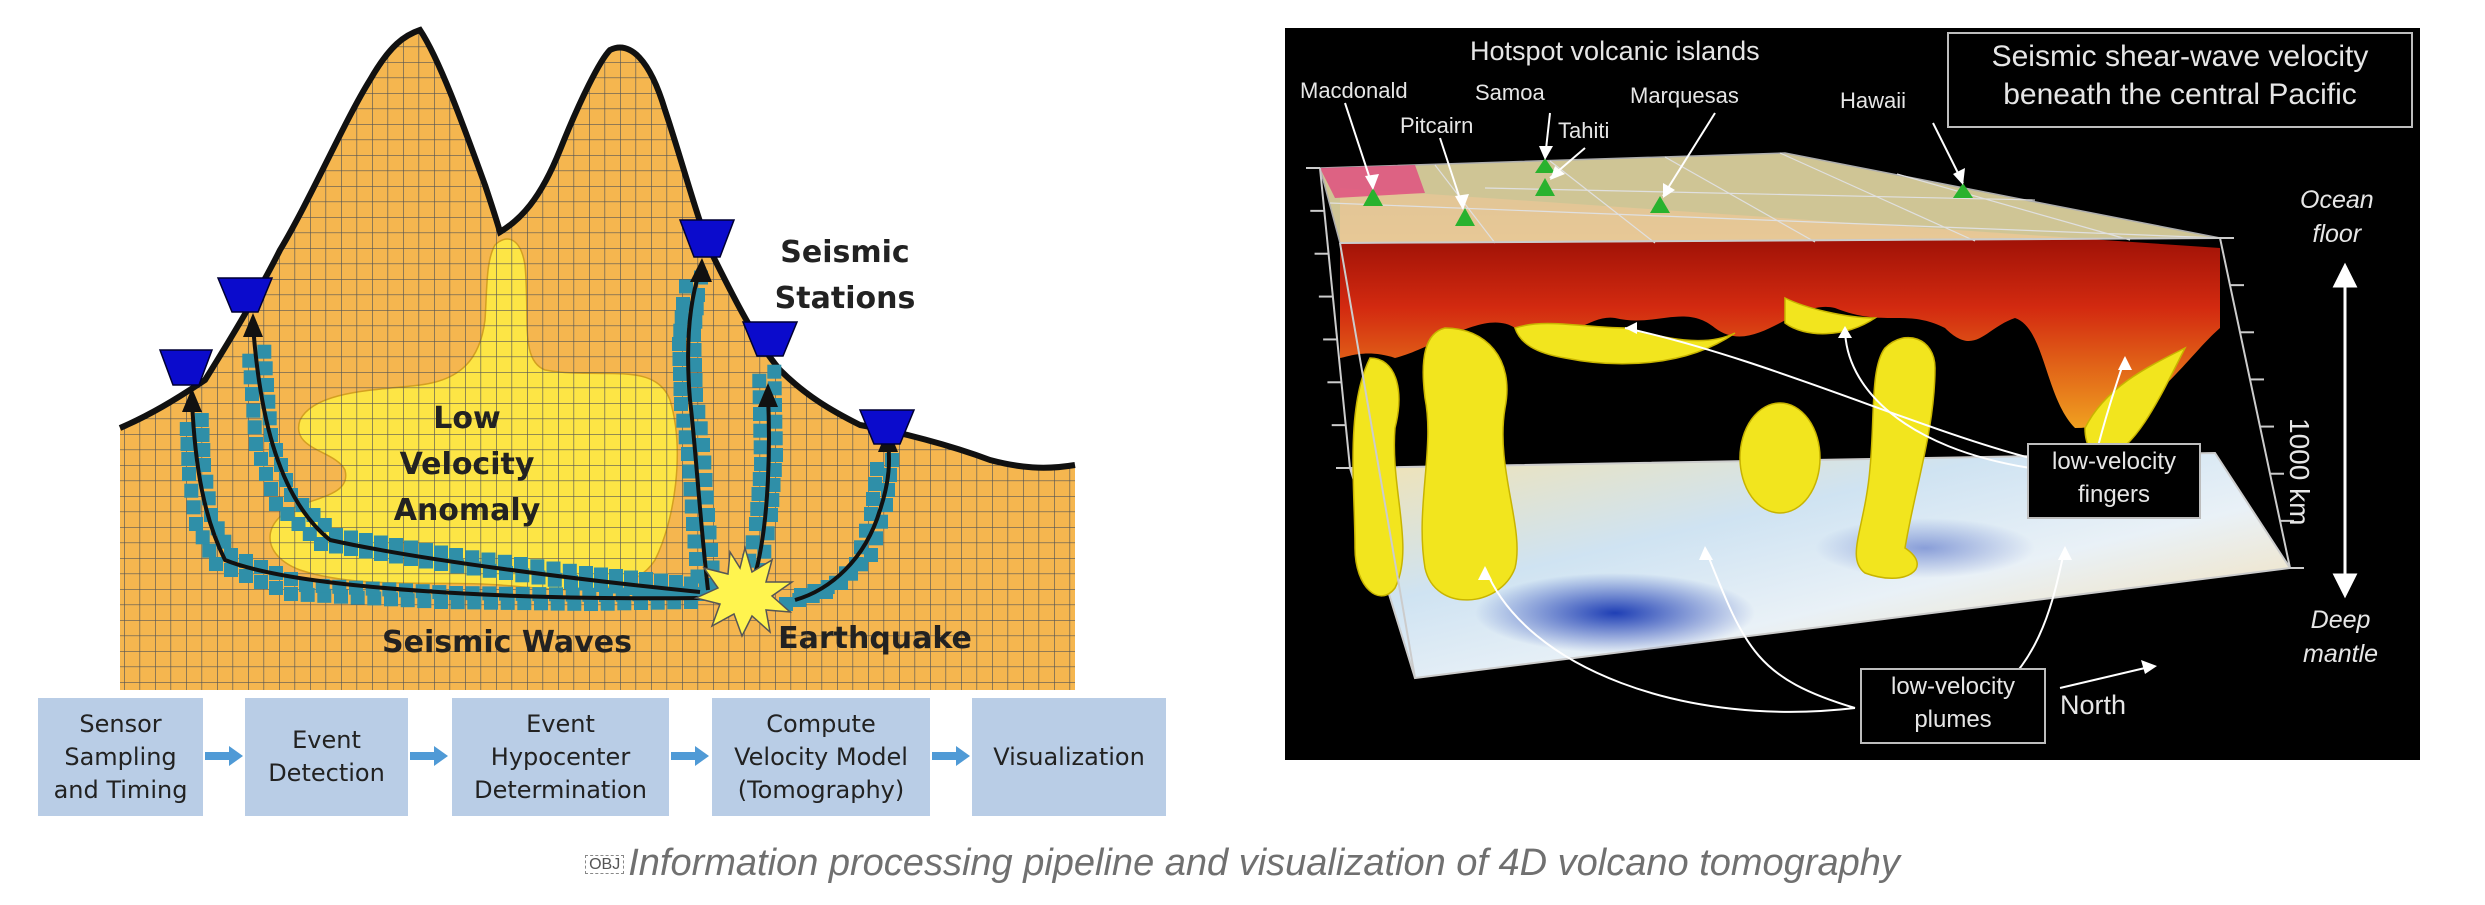 This screenshot has width=2485, height=905. What do you see at coordinates (2341, 654) in the screenshot?
I see `deep-mantle-line-2: mantle` at bounding box center [2341, 654].